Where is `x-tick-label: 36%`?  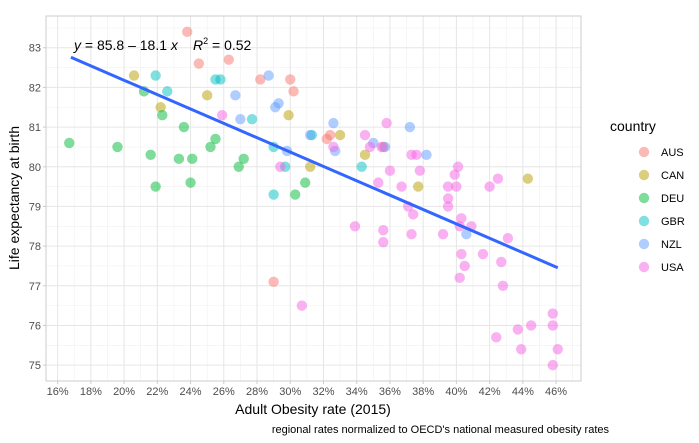
x-tick-label: 36% is located at coordinates (390, 392).